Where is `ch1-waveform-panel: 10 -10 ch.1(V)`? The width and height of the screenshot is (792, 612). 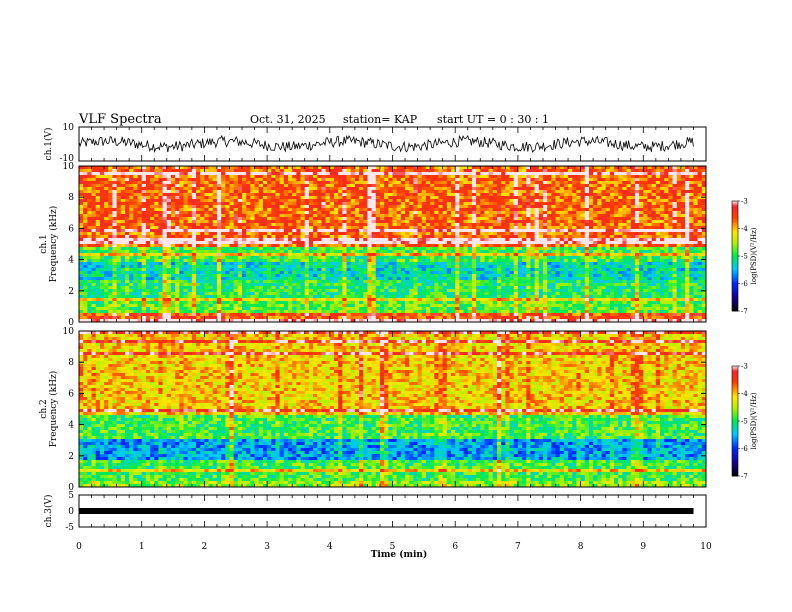
ch1-waveform-panel: 10 -10 ch.1(V) is located at coordinates (375, 143).